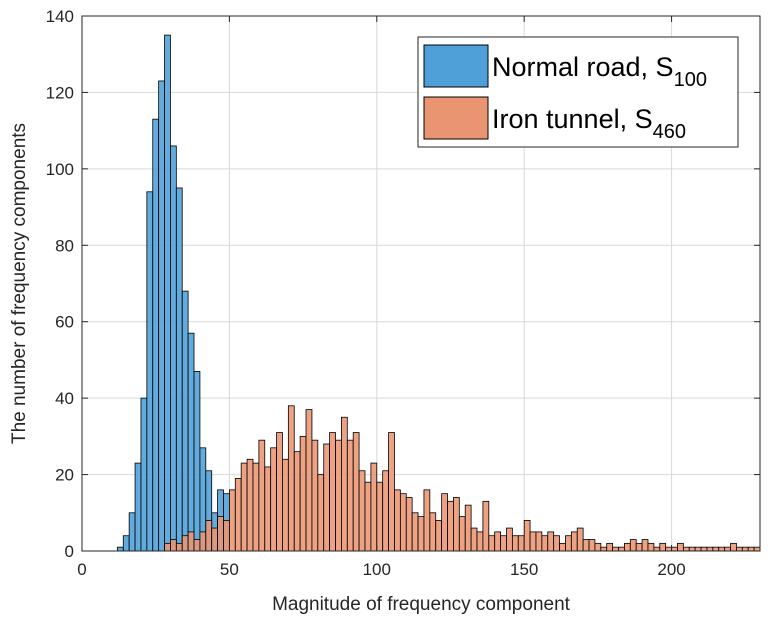 This screenshot has width=774, height=622. What do you see at coordinates (578, 92) in the screenshot?
I see `legend: Normal road, S100 Iron tunnel, S460` at bounding box center [578, 92].